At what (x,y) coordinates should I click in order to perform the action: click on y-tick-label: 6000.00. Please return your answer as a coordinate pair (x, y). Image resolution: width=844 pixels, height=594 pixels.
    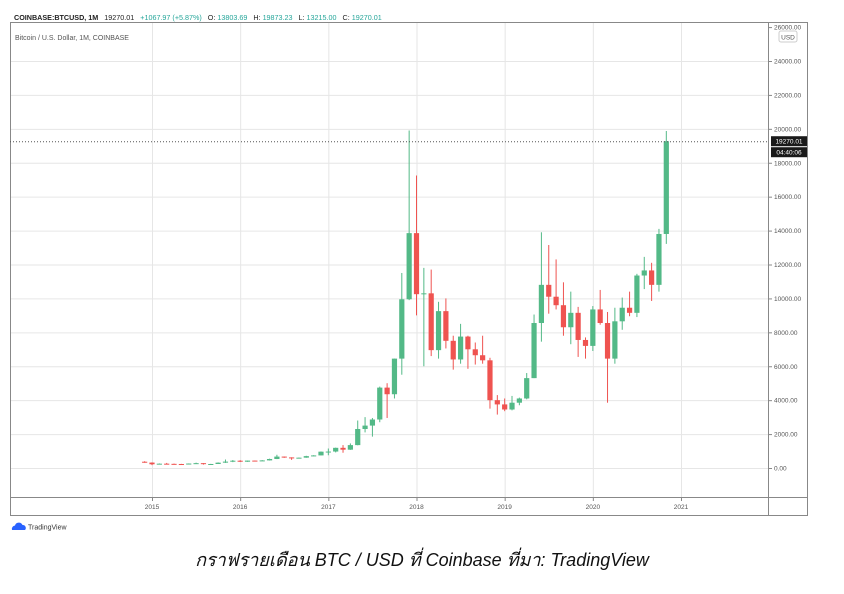
    Looking at the image, I should click on (786, 367).